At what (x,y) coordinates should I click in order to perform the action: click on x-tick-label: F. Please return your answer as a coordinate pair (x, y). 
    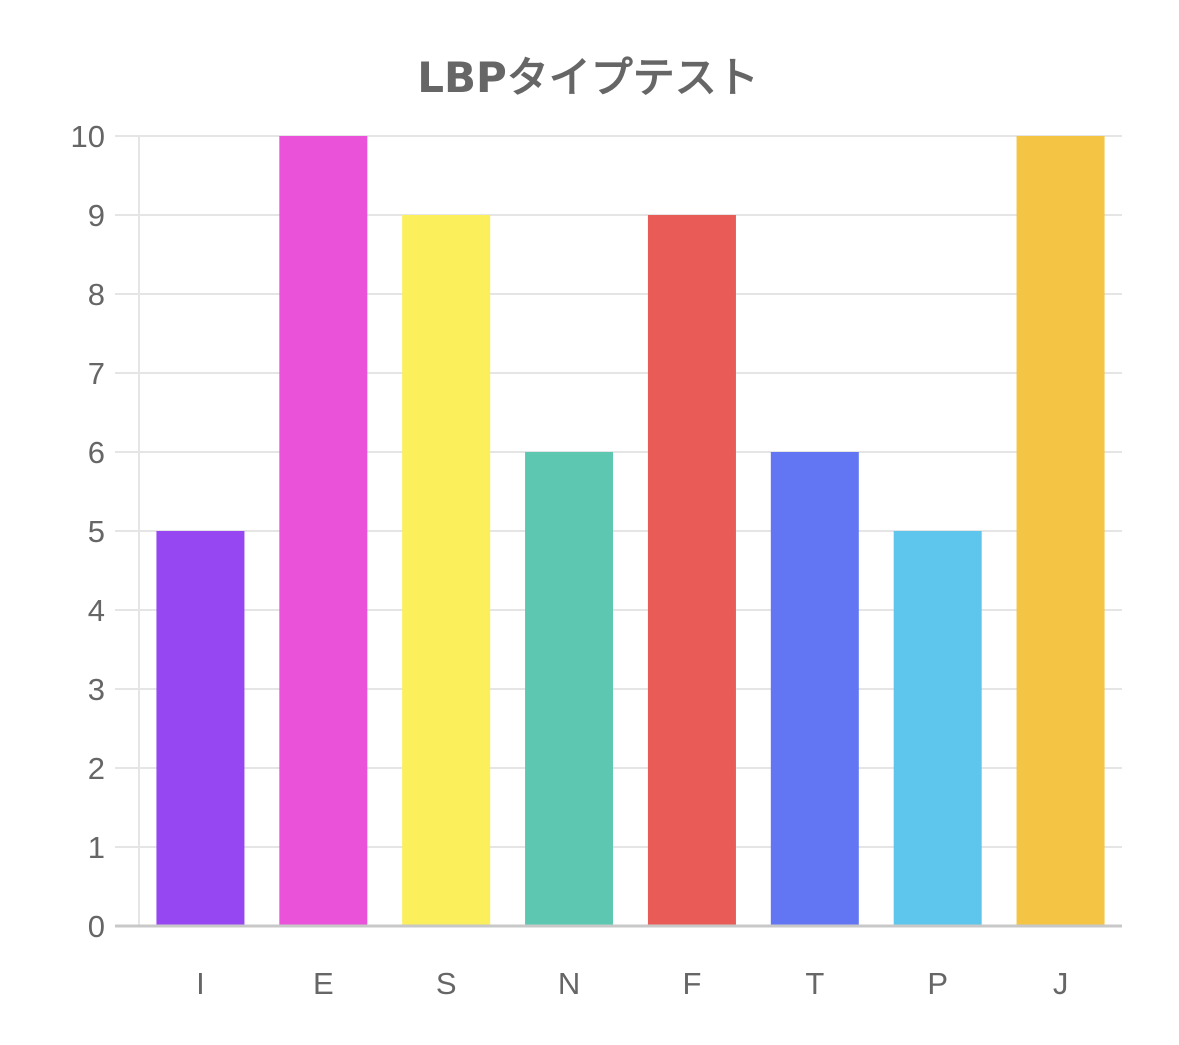
    Looking at the image, I should click on (691, 983).